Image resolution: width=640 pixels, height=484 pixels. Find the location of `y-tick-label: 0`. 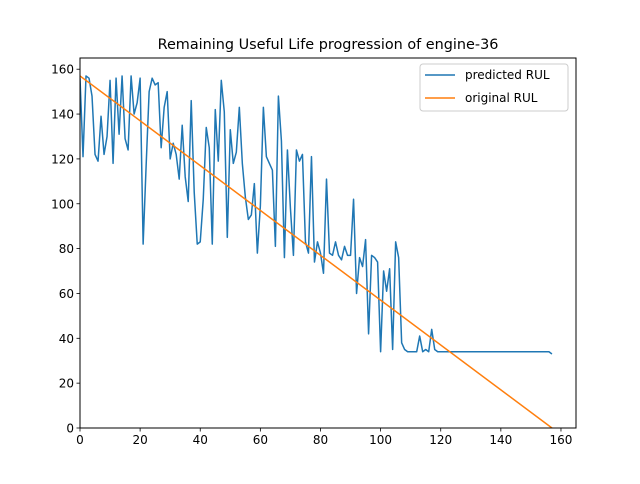

y-tick-label: 0 is located at coordinates (70, 429).